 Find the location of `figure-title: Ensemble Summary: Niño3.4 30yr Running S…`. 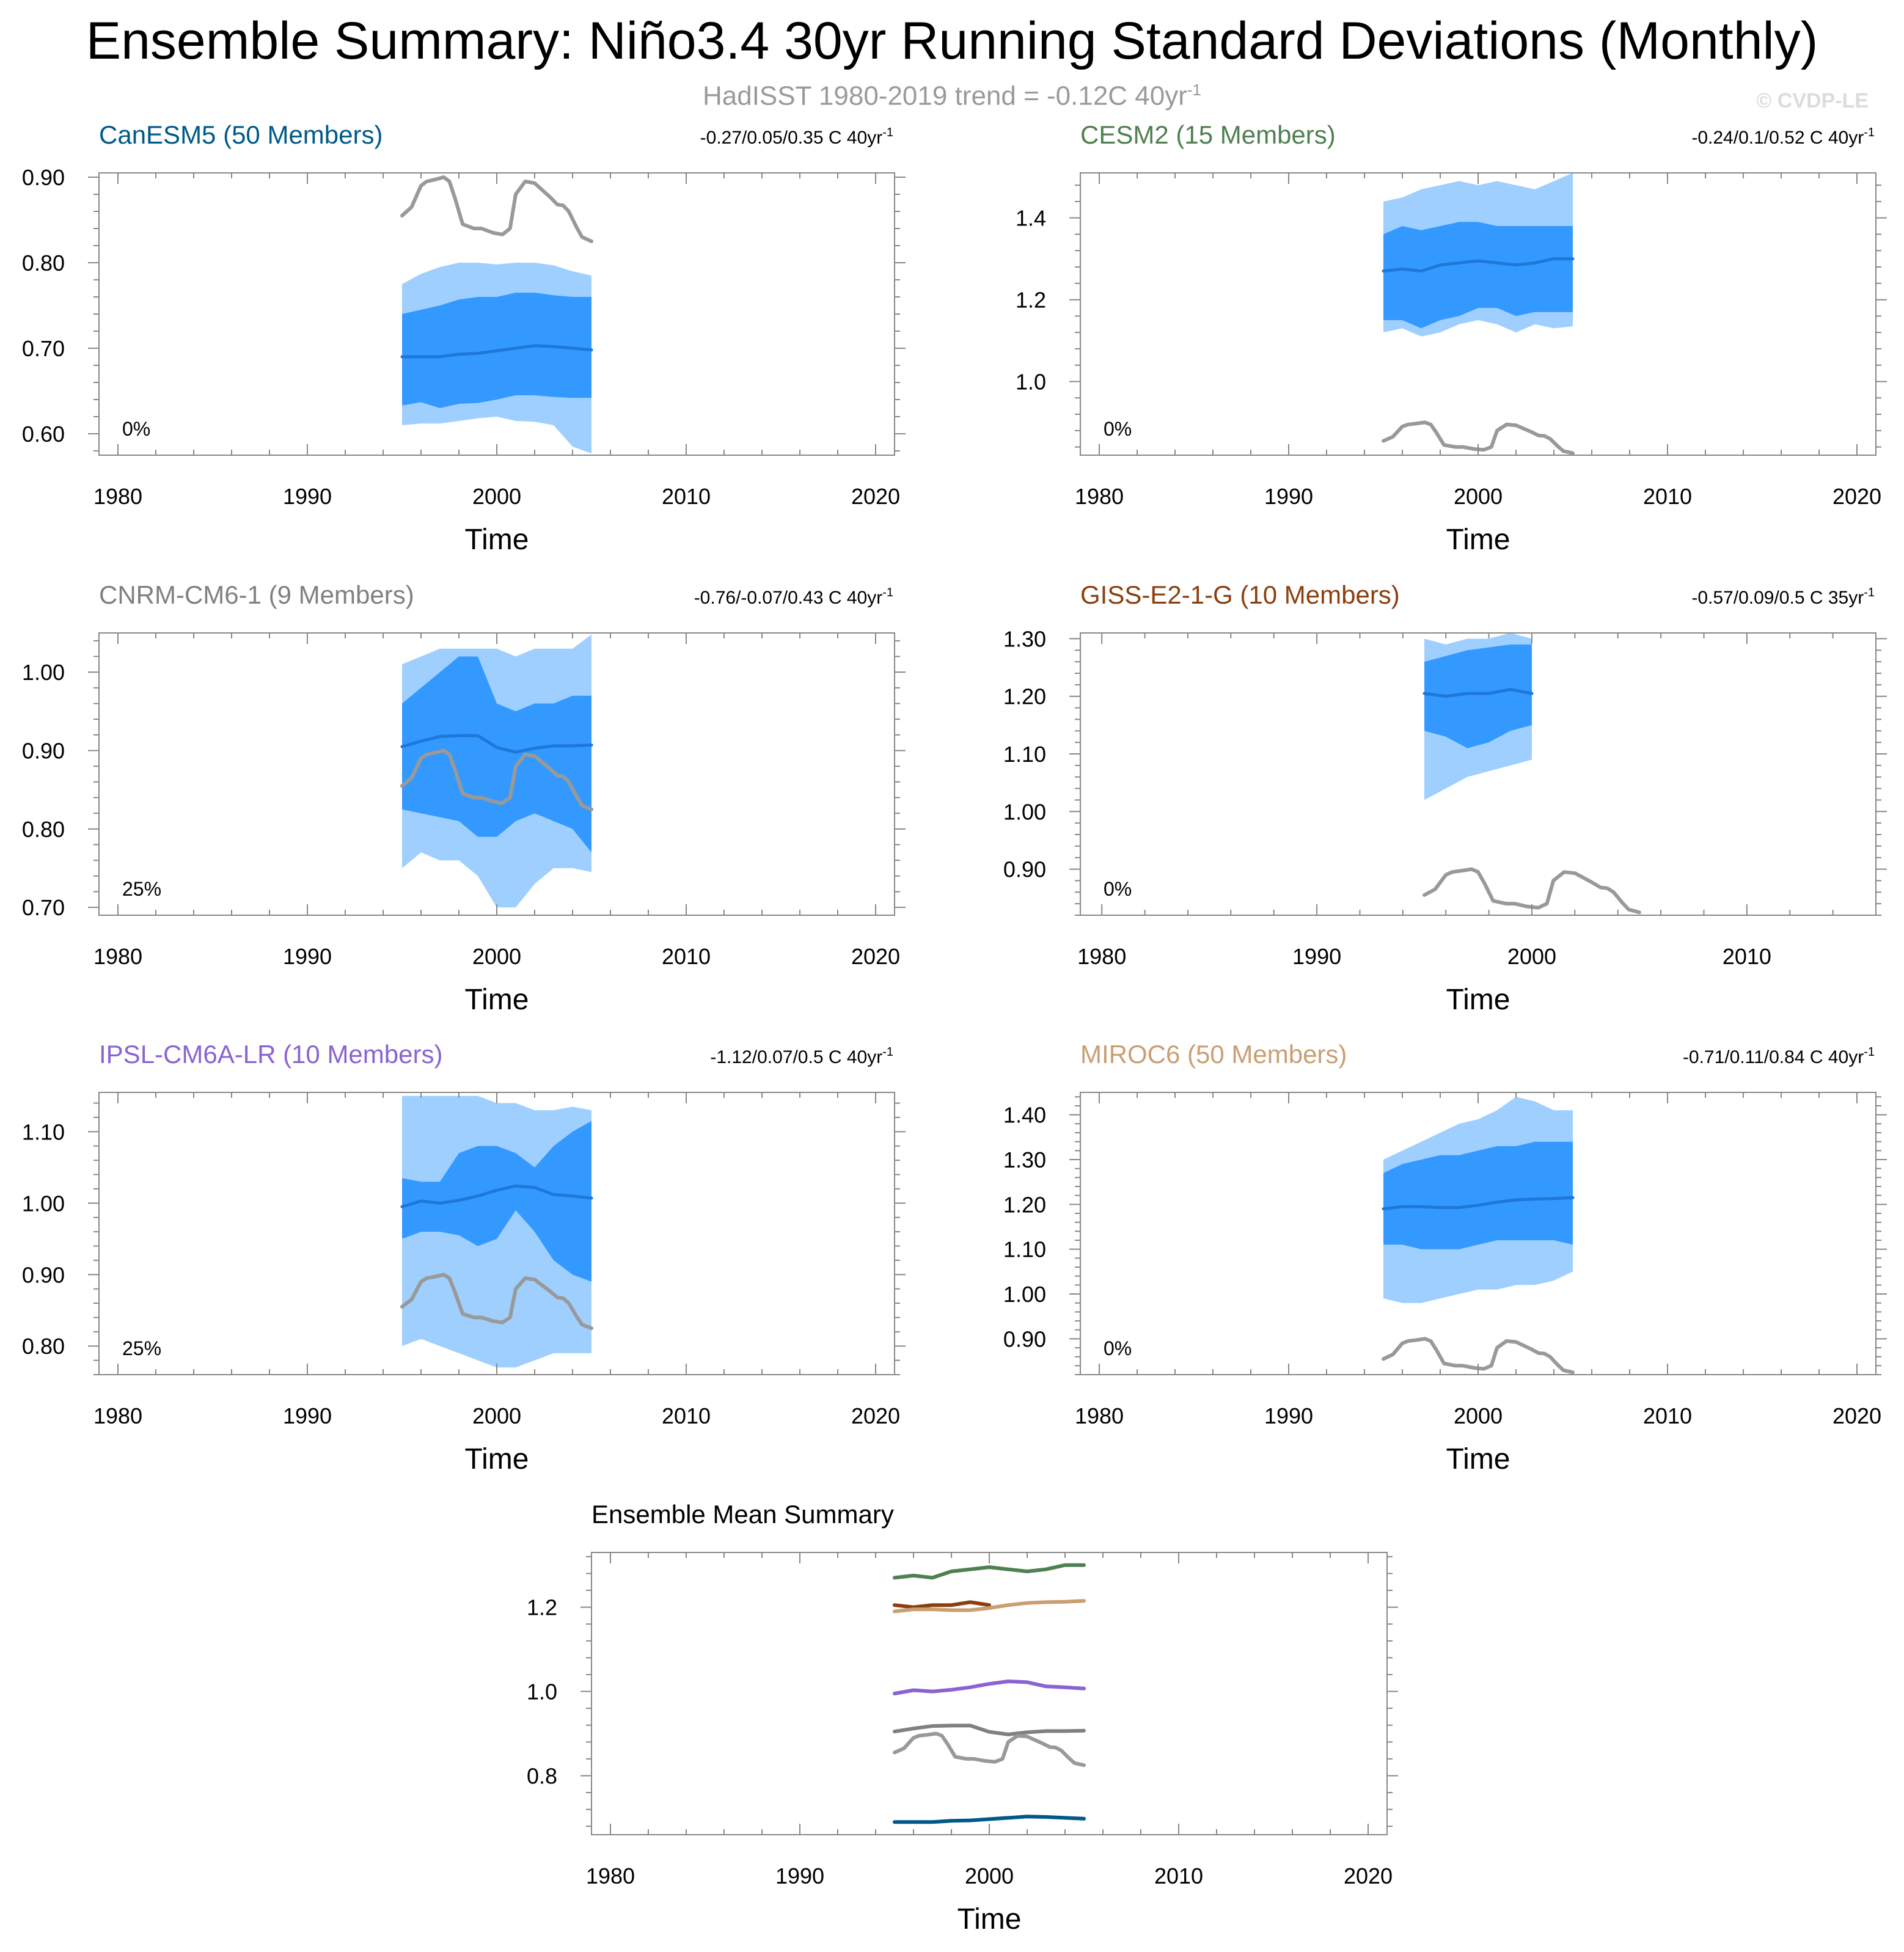

figure-title: Ensemble Summary: Niño3.4 30yr Running S… is located at coordinates (952, 41).